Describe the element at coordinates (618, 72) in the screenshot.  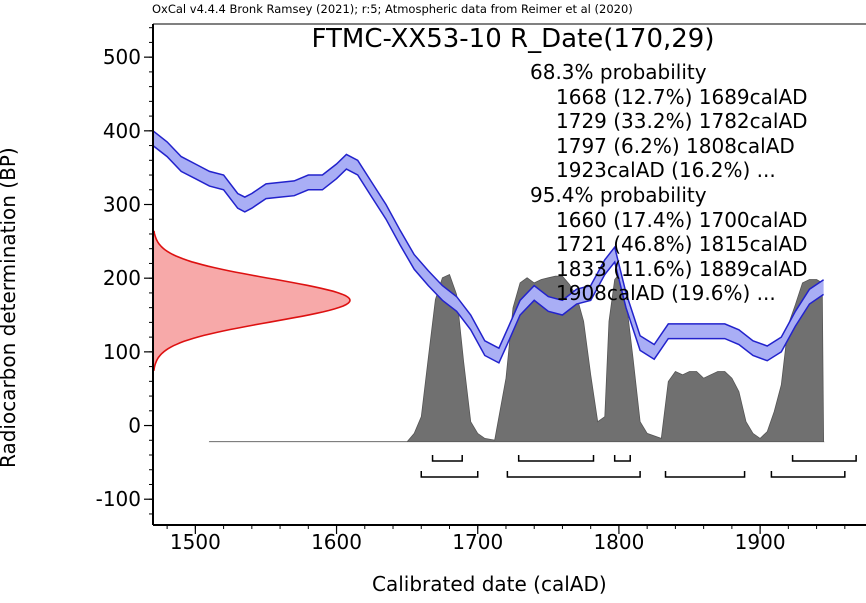
I see `p68-heading: 68.3% probability` at that location.